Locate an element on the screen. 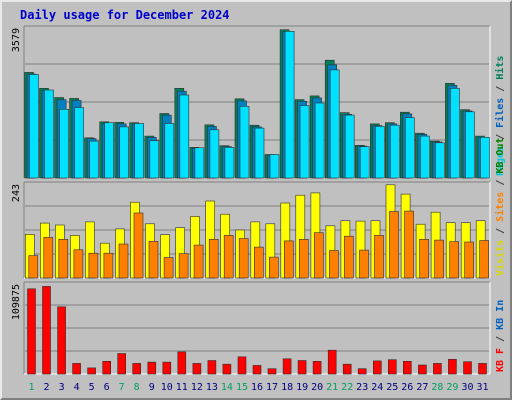 The image size is (512, 400). x-tick-label-day-10: 10 is located at coordinates (167, 387).